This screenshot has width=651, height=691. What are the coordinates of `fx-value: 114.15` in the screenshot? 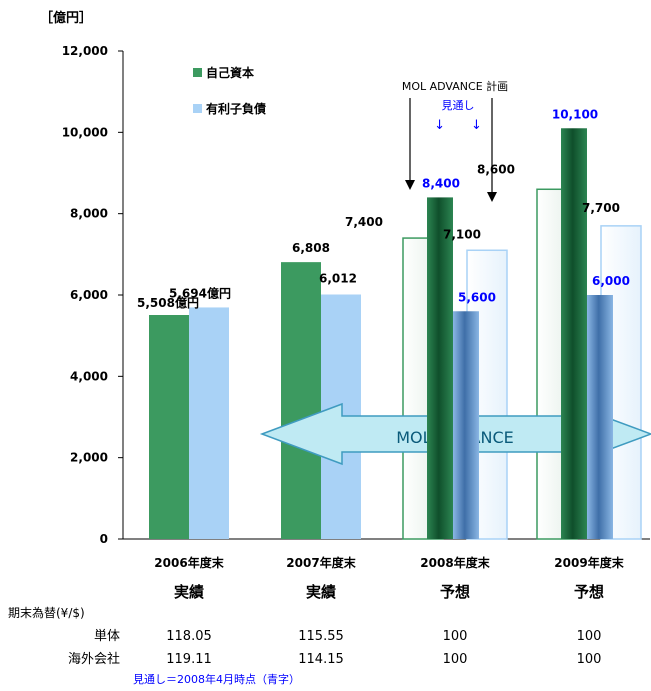 It's located at (321, 659).